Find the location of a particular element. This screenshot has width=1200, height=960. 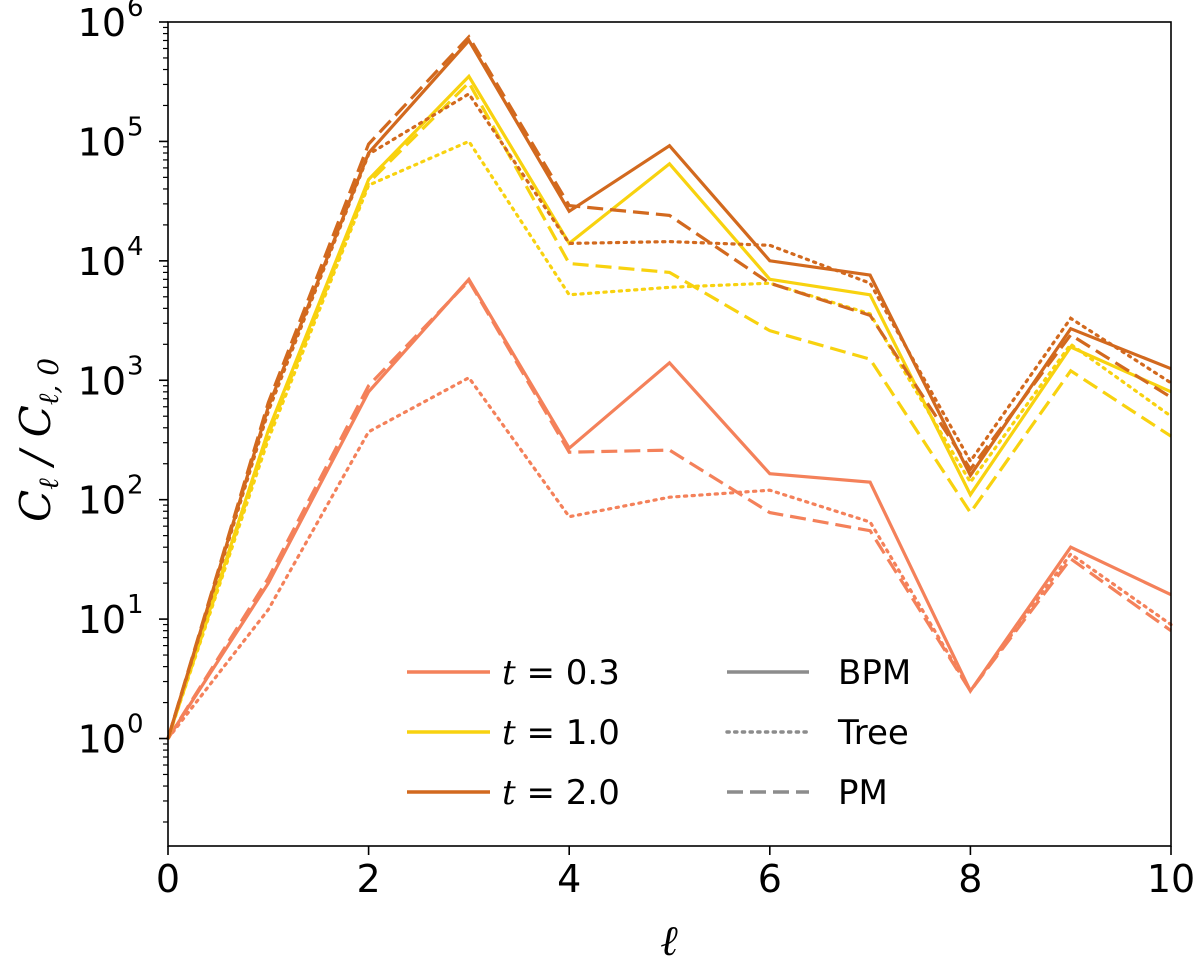

legend: t = 0.3 t = 1.0 t = 2.0 BPM Tree PM is located at coordinates (659, 733).